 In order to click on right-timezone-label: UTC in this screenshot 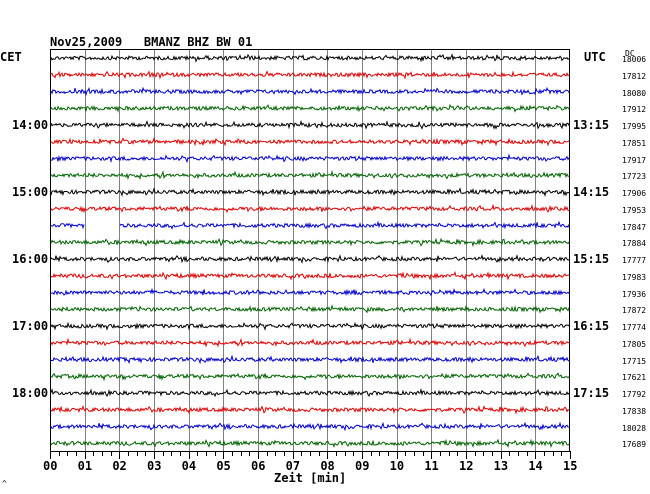, I will do `click(595, 57)`.